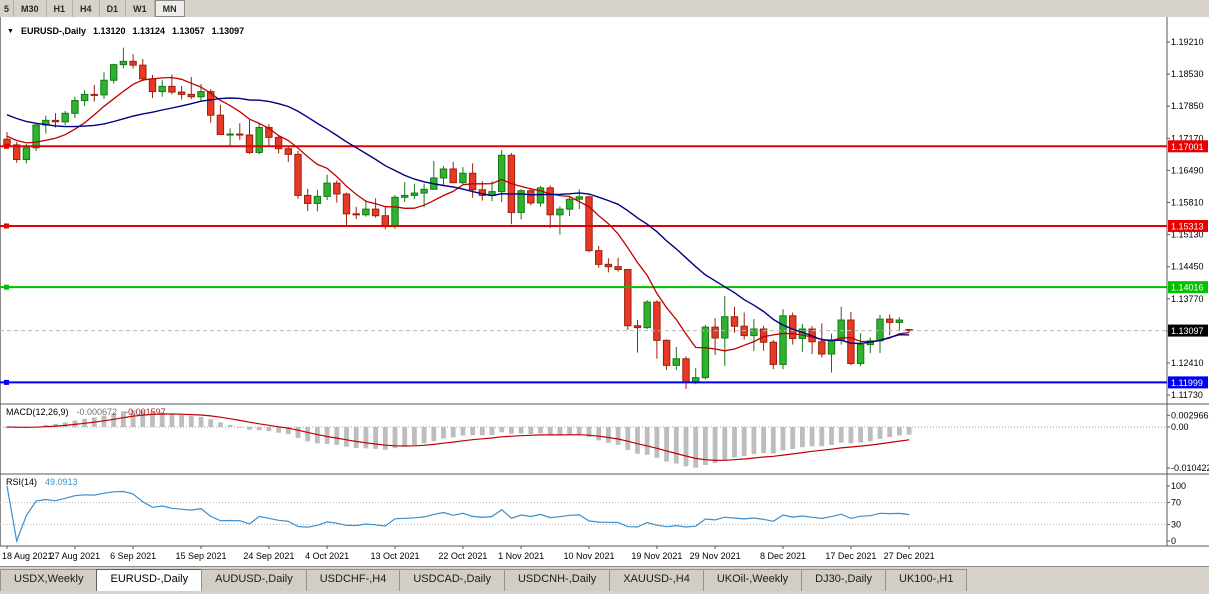  Describe the element at coordinates (7, 8) in the screenshot. I see `timeframe-button-5: 5` at that location.